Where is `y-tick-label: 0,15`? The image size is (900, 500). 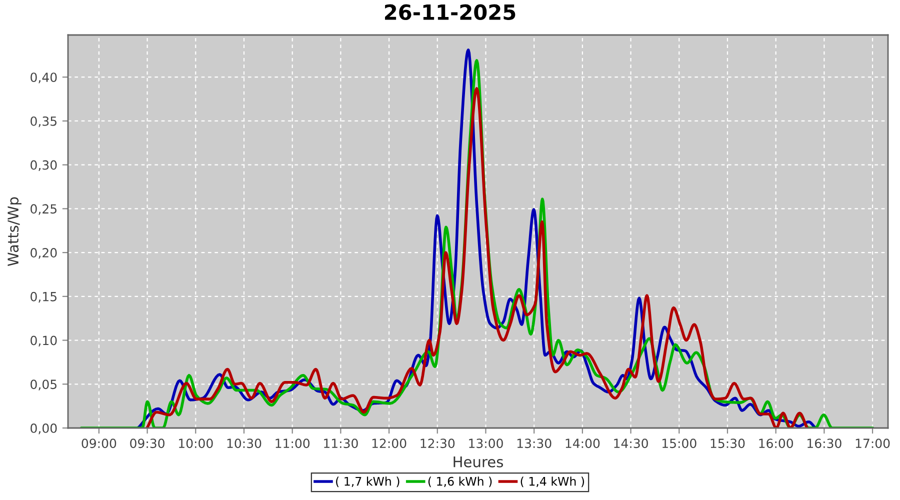 y-tick-label: 0,15 is located at coordinates (43, 297).